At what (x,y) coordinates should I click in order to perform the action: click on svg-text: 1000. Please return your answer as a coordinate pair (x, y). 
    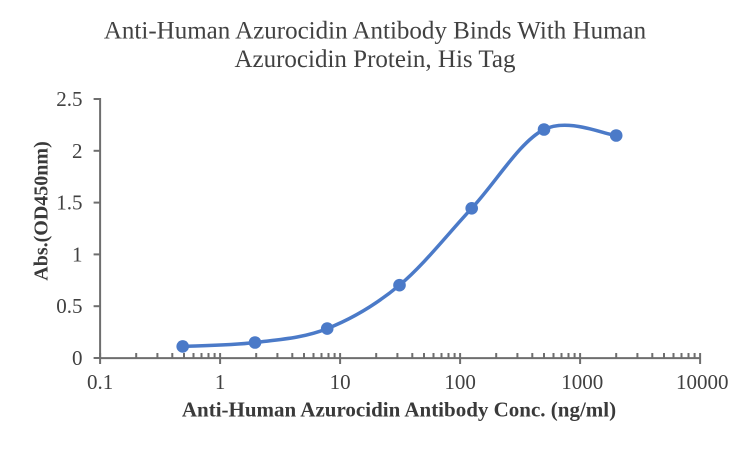
    Looking at the image, I should click on (582, 382).